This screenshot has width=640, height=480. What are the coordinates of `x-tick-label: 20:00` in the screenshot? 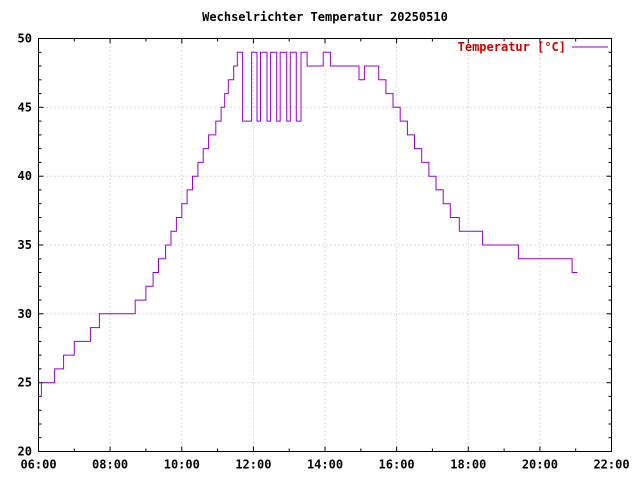 It's located at (540, 465).